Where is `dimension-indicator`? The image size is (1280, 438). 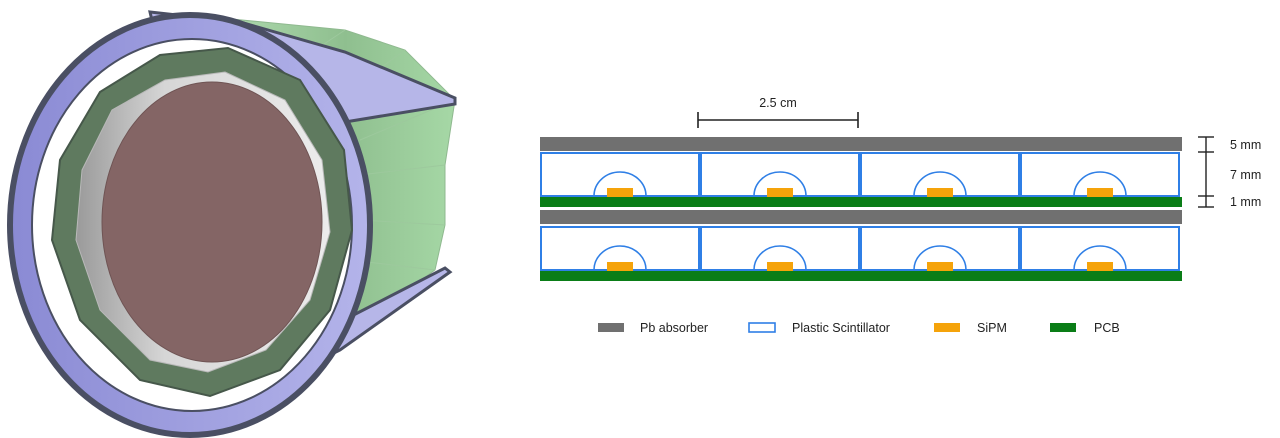
dimension-indicator is located at coordinates (1206, 172).